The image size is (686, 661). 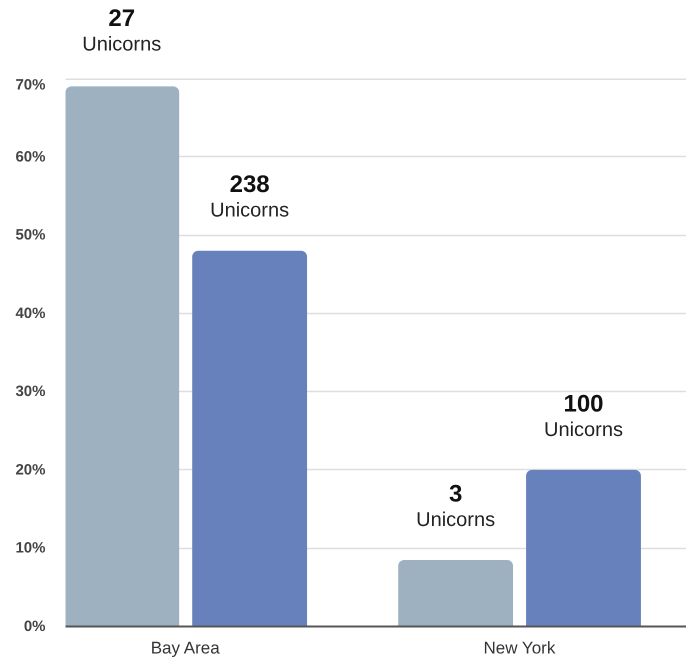 What do you see at coordinates (30, 85) in the screenshot?
I see `y-tick-label: 70%` at bounding box center [30, 85].